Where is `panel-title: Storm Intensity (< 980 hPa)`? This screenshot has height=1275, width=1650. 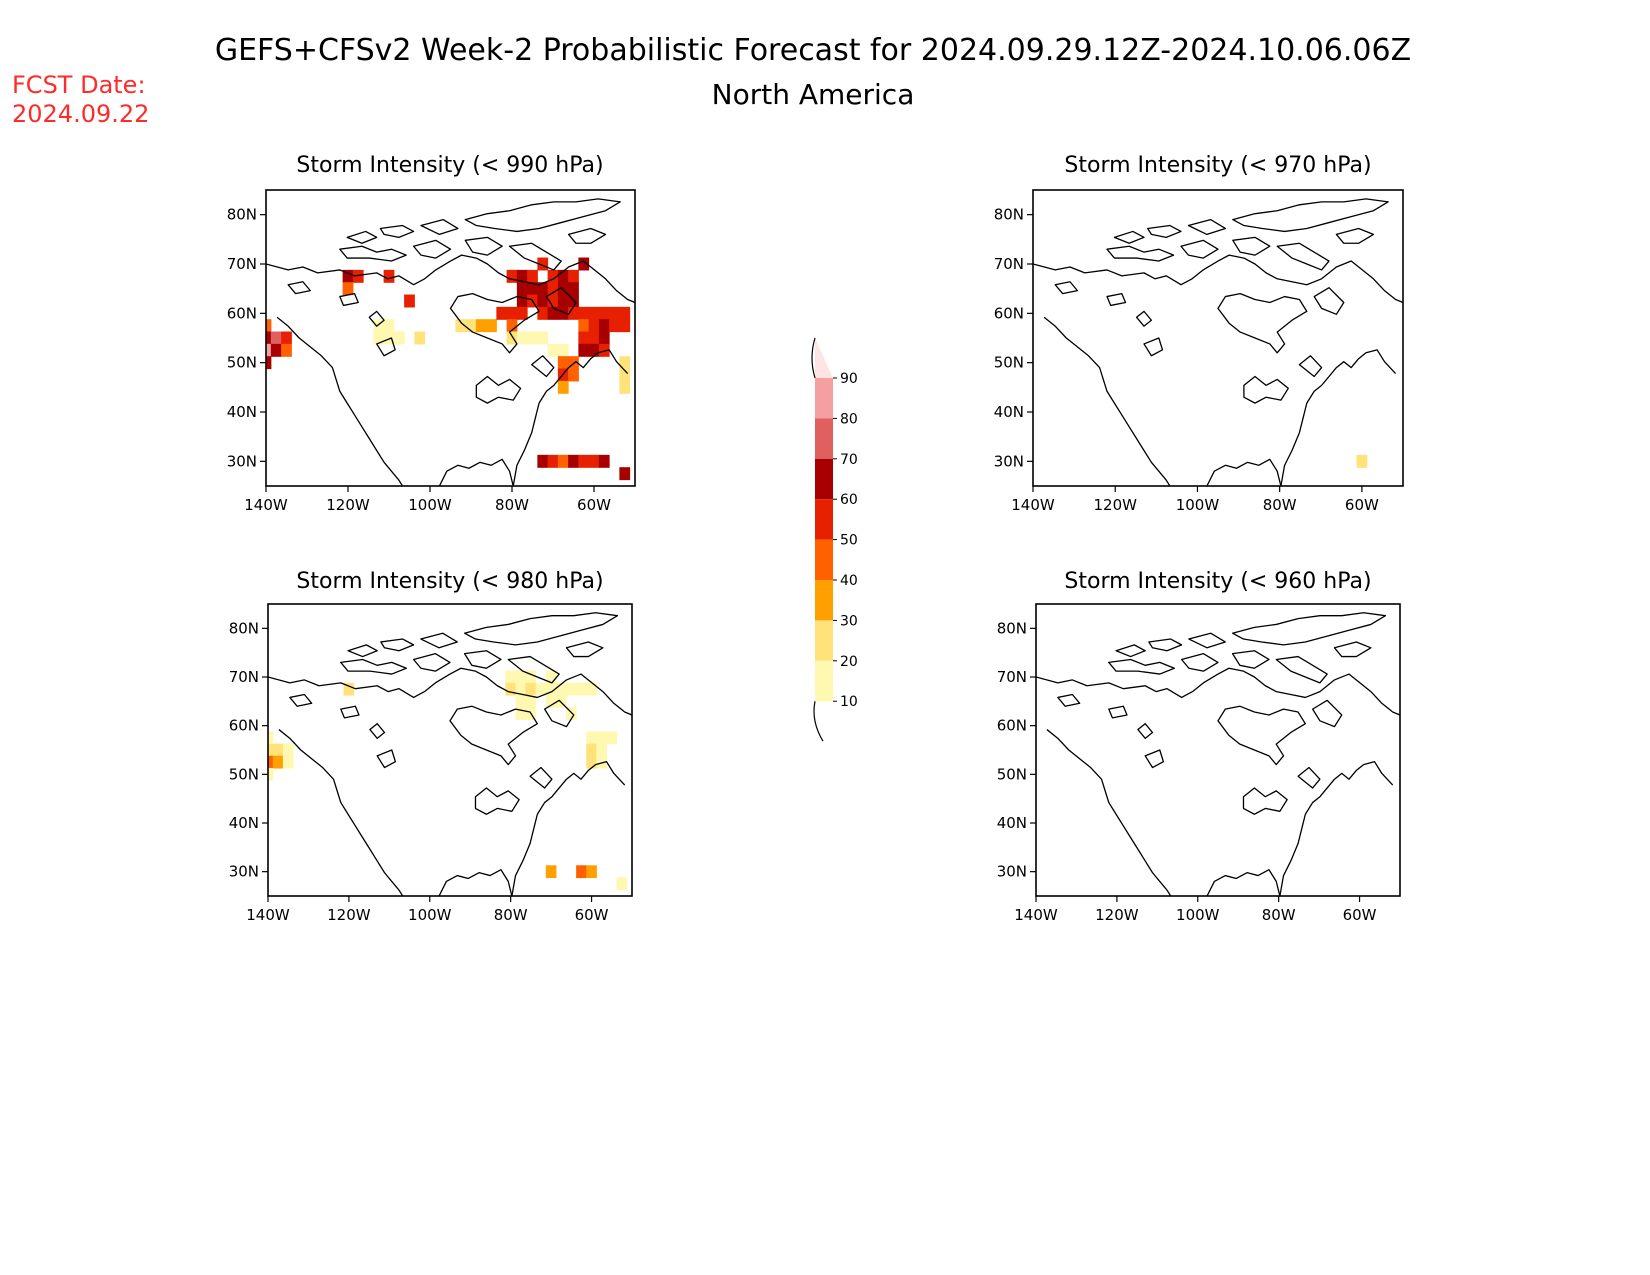 panel-title: Storm Intensity (< 980 hPa) is located at coordinates (449, 581).